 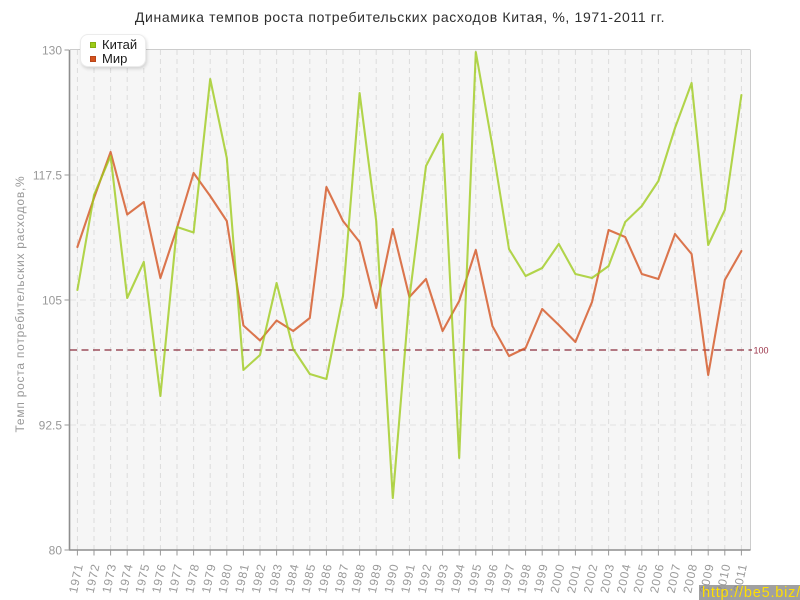 What do you see at coordinates (624, 578) in the screenshot?
I see `svg-text: 2004` at bounding box center [624, 578].